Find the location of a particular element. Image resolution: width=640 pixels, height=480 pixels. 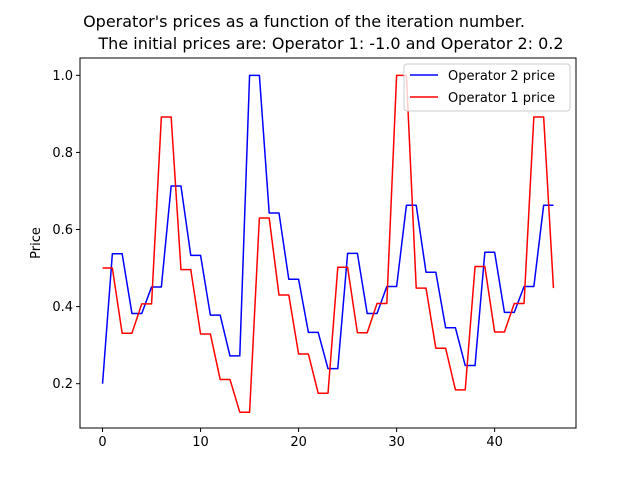

y-axis: 0.2 0.4 0.6 0.8 1.0 is located at coordinates (66, 230).